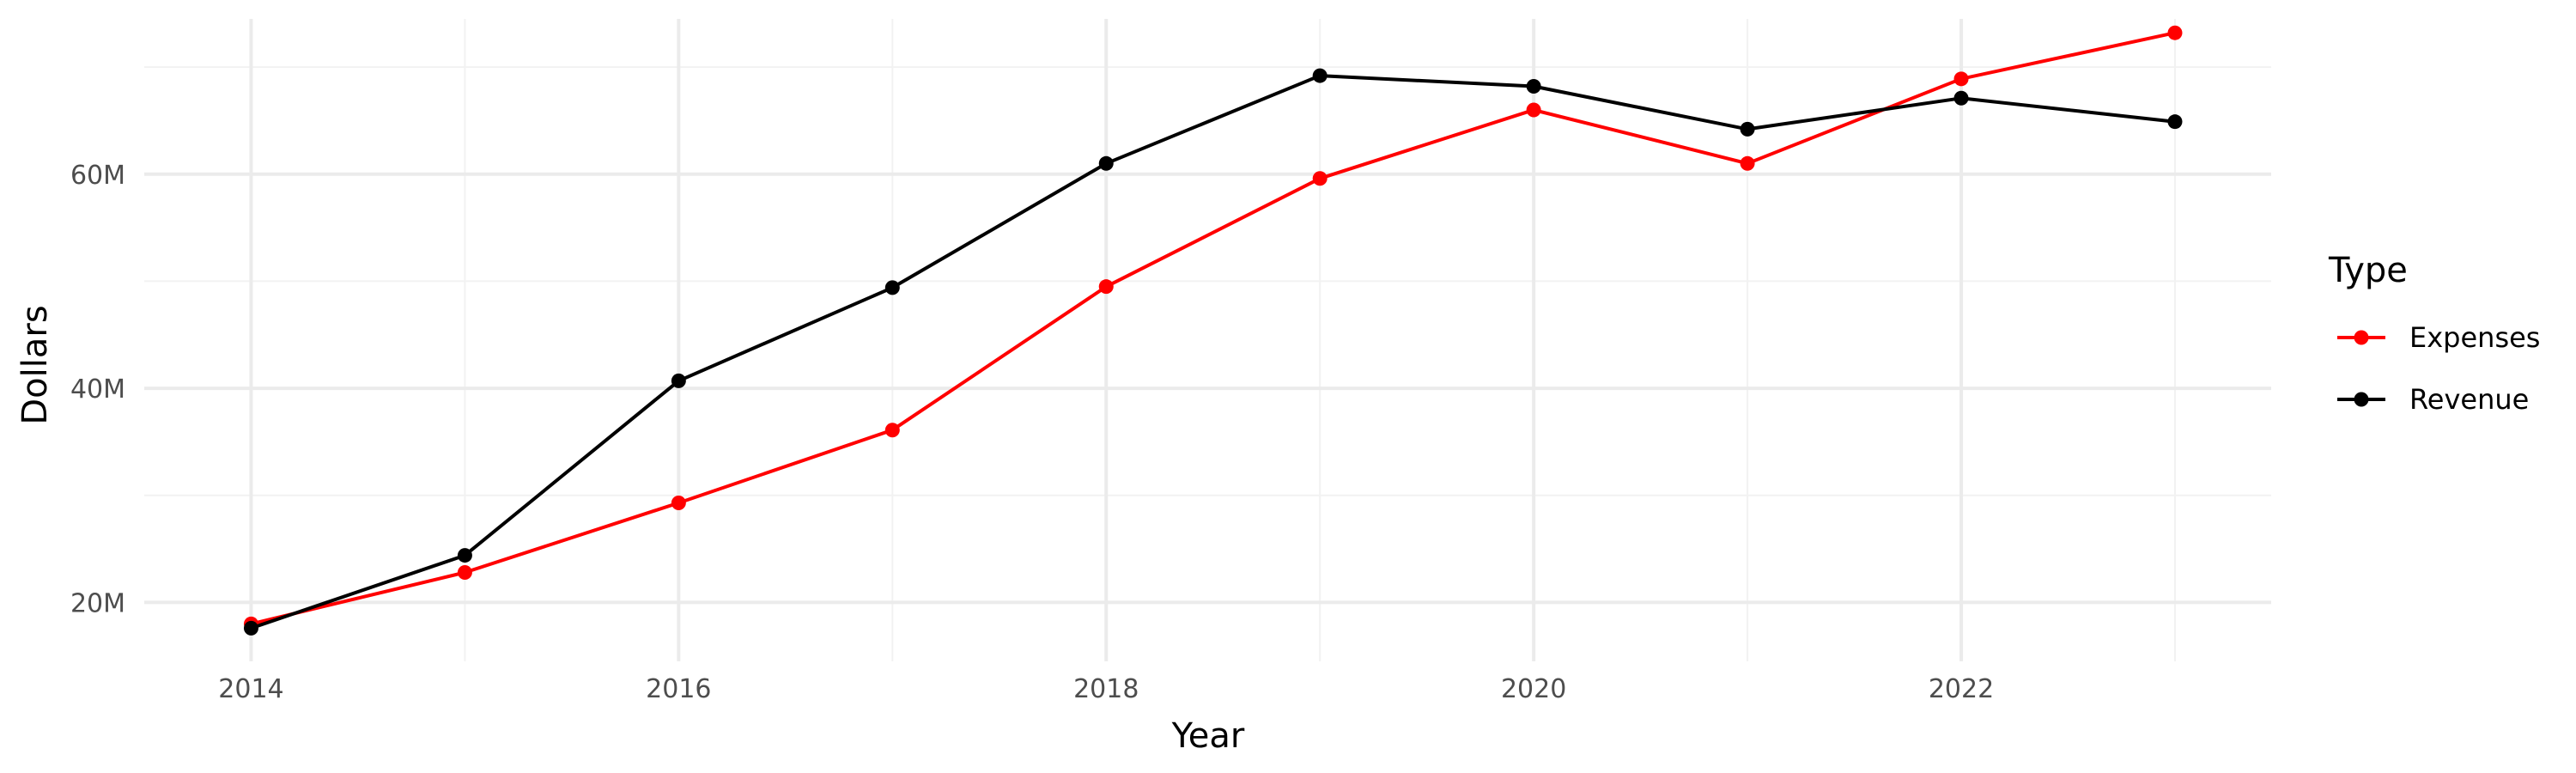 The image size is (2576, 773). What do you see at coordinates (98, 176) in the screenshot?
I see `y-tick-label: 60M` at bounding box center [98, 176].